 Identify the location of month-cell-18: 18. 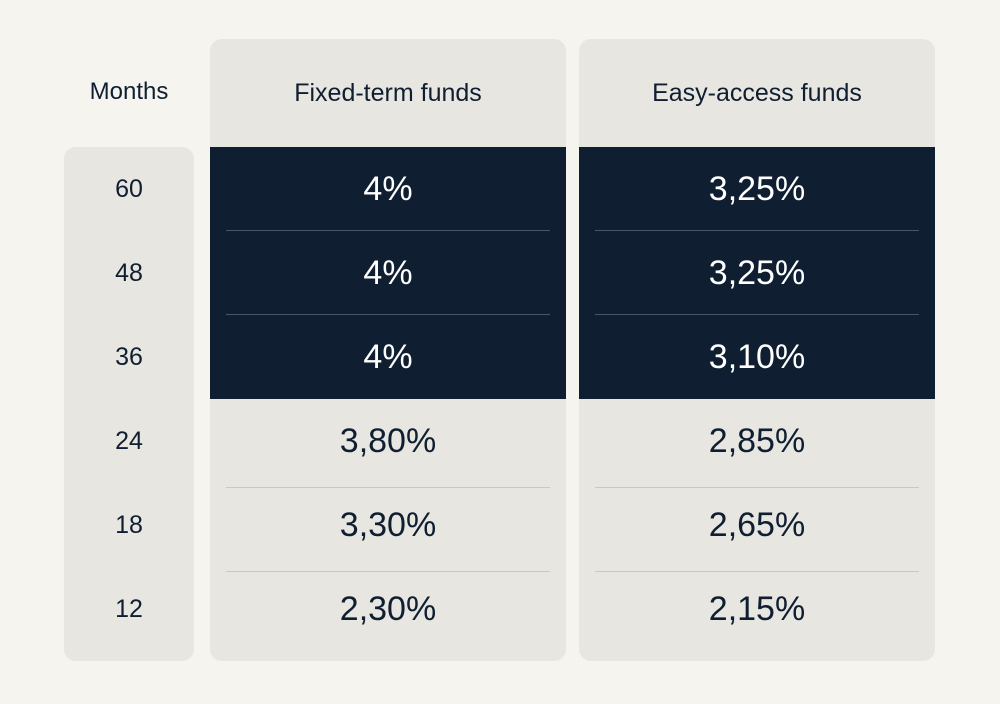
(129, 524).